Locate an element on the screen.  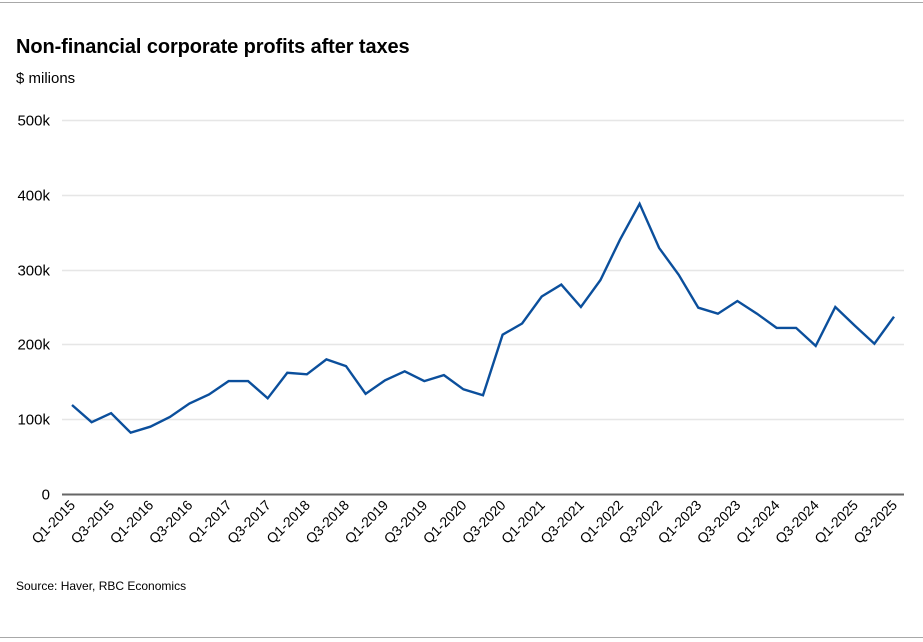
y-tick-label: 200k is located at coordinates (33, 345).